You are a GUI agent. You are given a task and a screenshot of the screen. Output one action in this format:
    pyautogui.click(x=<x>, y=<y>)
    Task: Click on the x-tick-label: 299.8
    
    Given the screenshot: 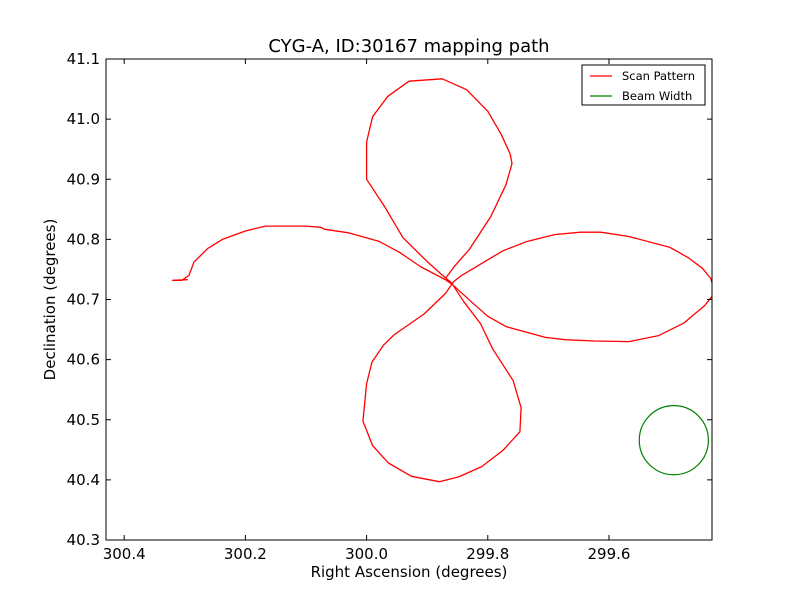 What is the action you would take?
    pyautogui.click(x=487, y=554)
    